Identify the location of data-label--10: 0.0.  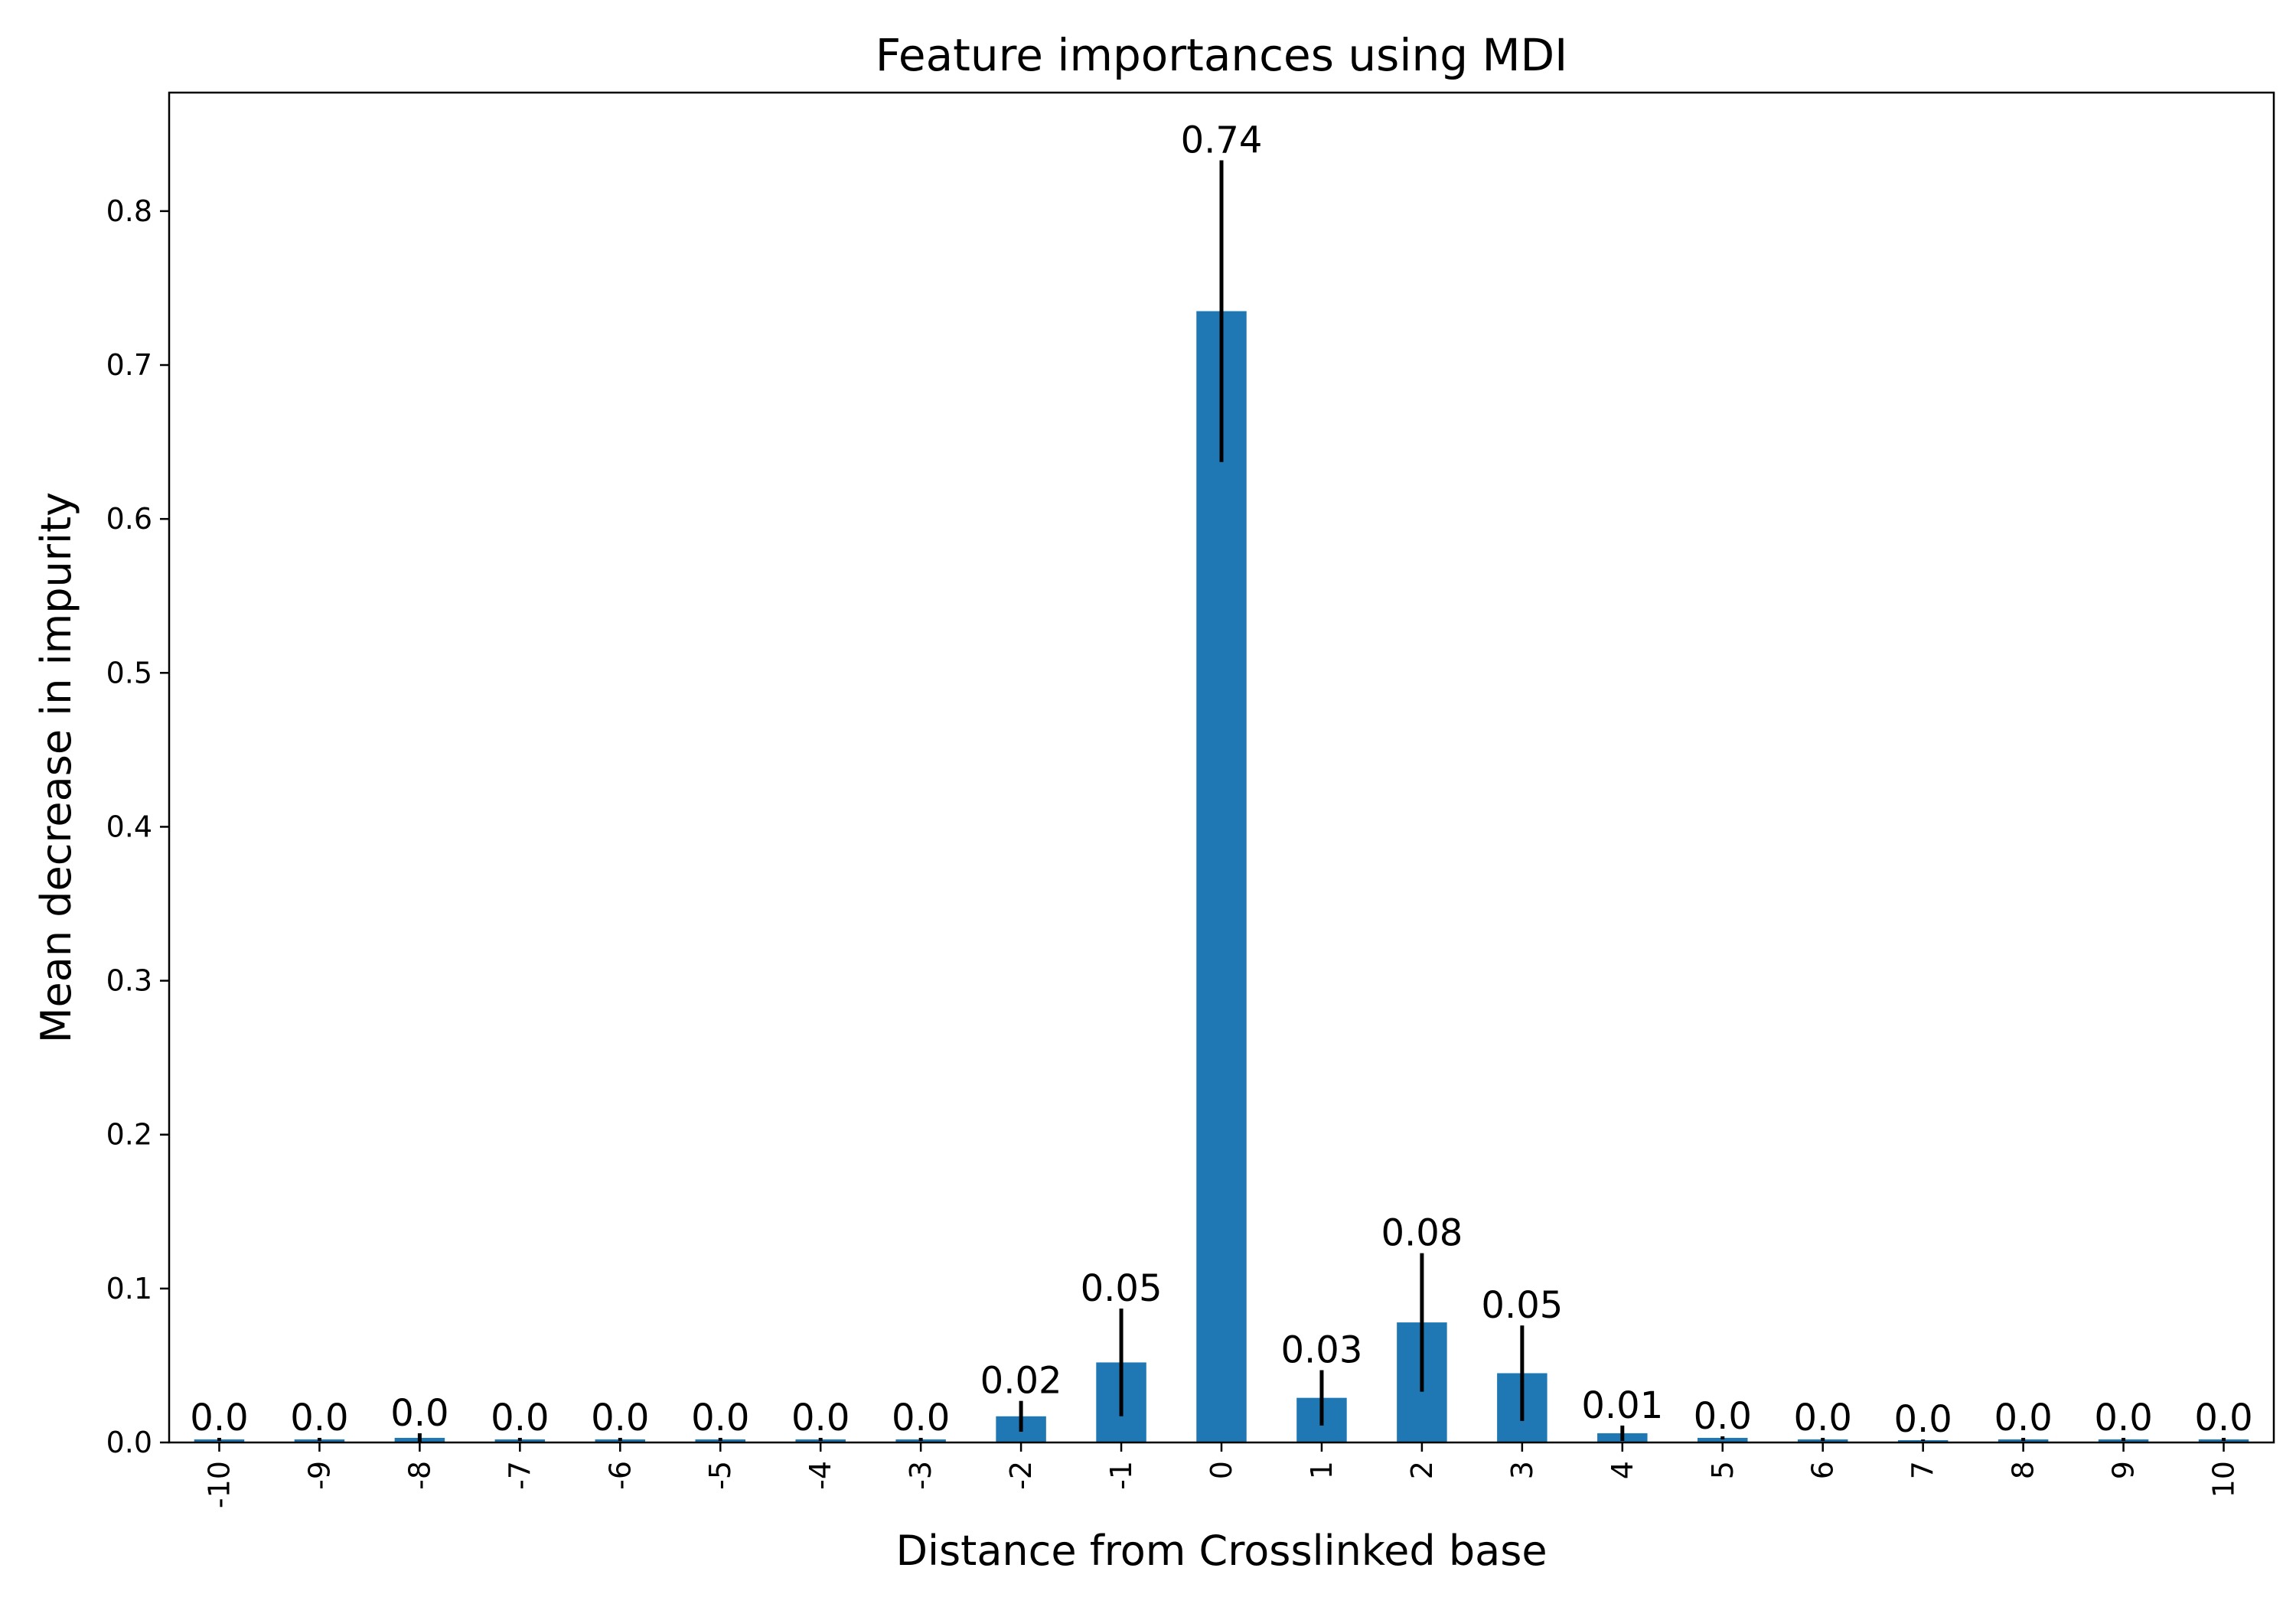
(219, 1418).